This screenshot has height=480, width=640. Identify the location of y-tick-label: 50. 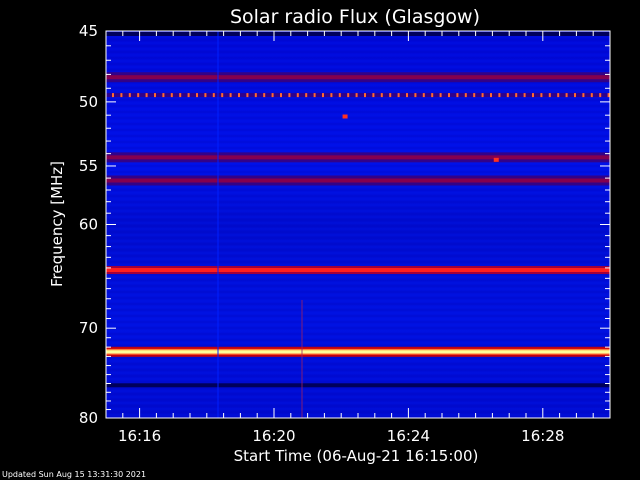
(88, 102).